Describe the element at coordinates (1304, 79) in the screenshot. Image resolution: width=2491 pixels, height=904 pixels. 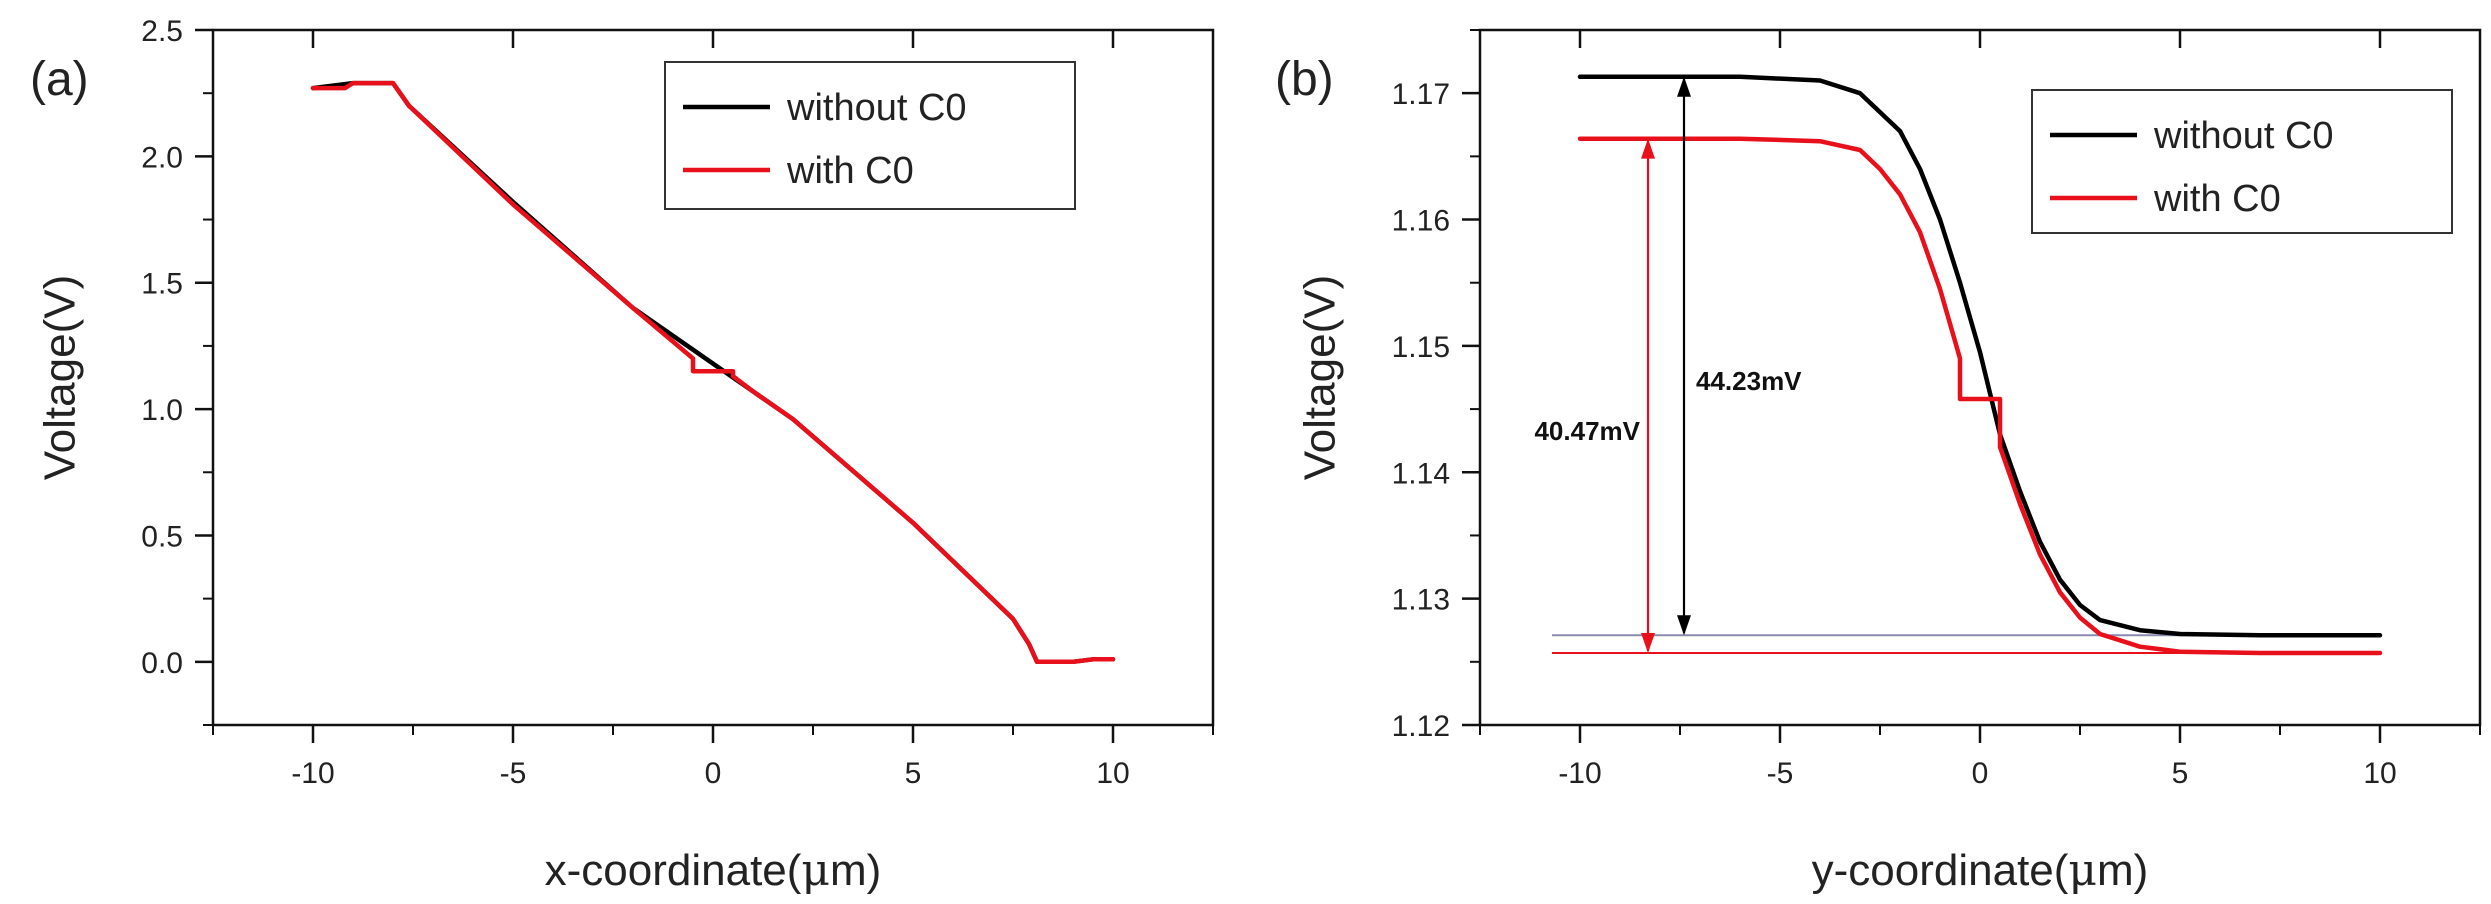
I see `panel-label: (b)` at that location.